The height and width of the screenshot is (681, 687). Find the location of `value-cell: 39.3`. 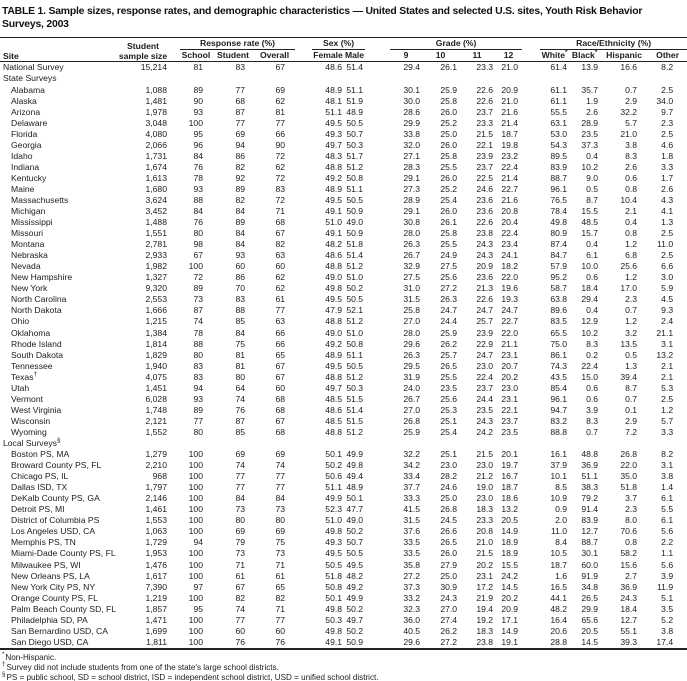

value-cell: 39.3 is located at coordinates (624, 643).